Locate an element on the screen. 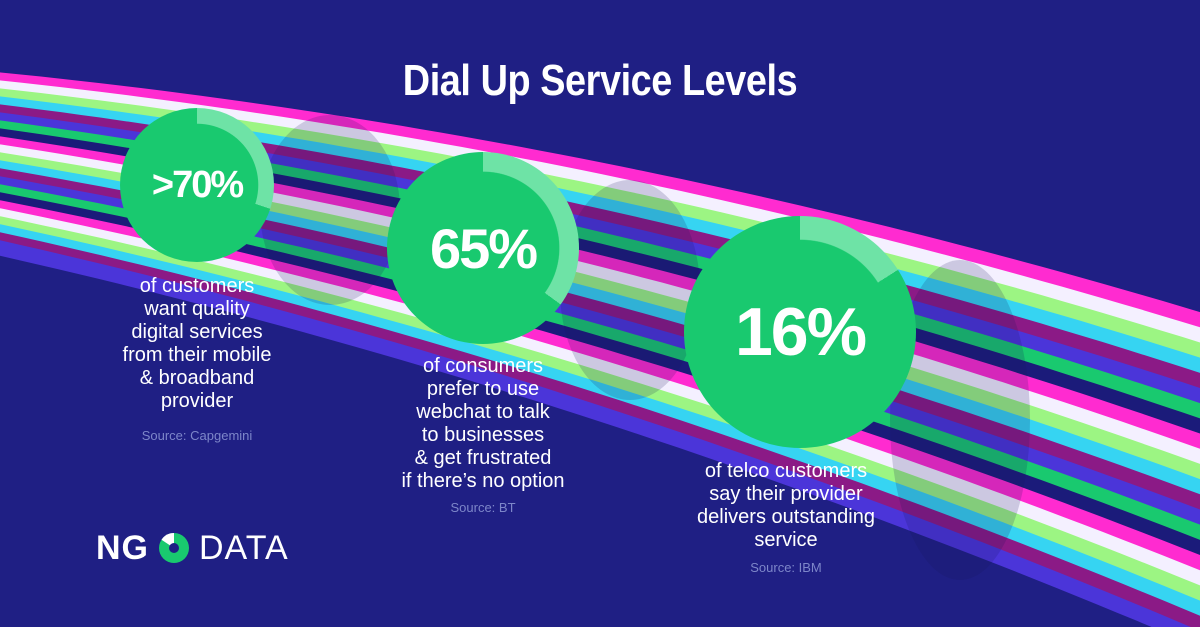  stat-source-2: Source: BT is located at coordinates (483, 507).